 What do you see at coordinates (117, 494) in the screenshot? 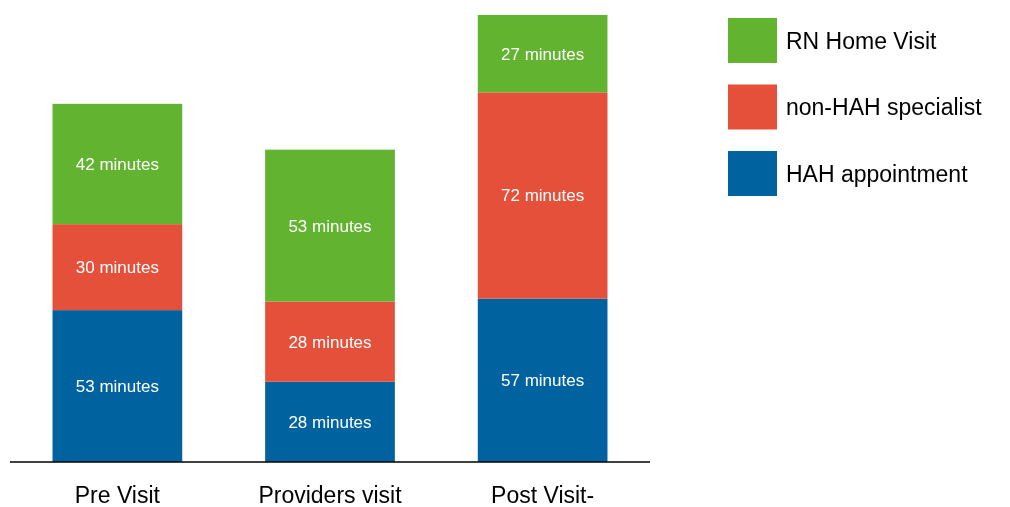
I see `x-tick-label: Pre Visit` at bounding box center [117, 494].